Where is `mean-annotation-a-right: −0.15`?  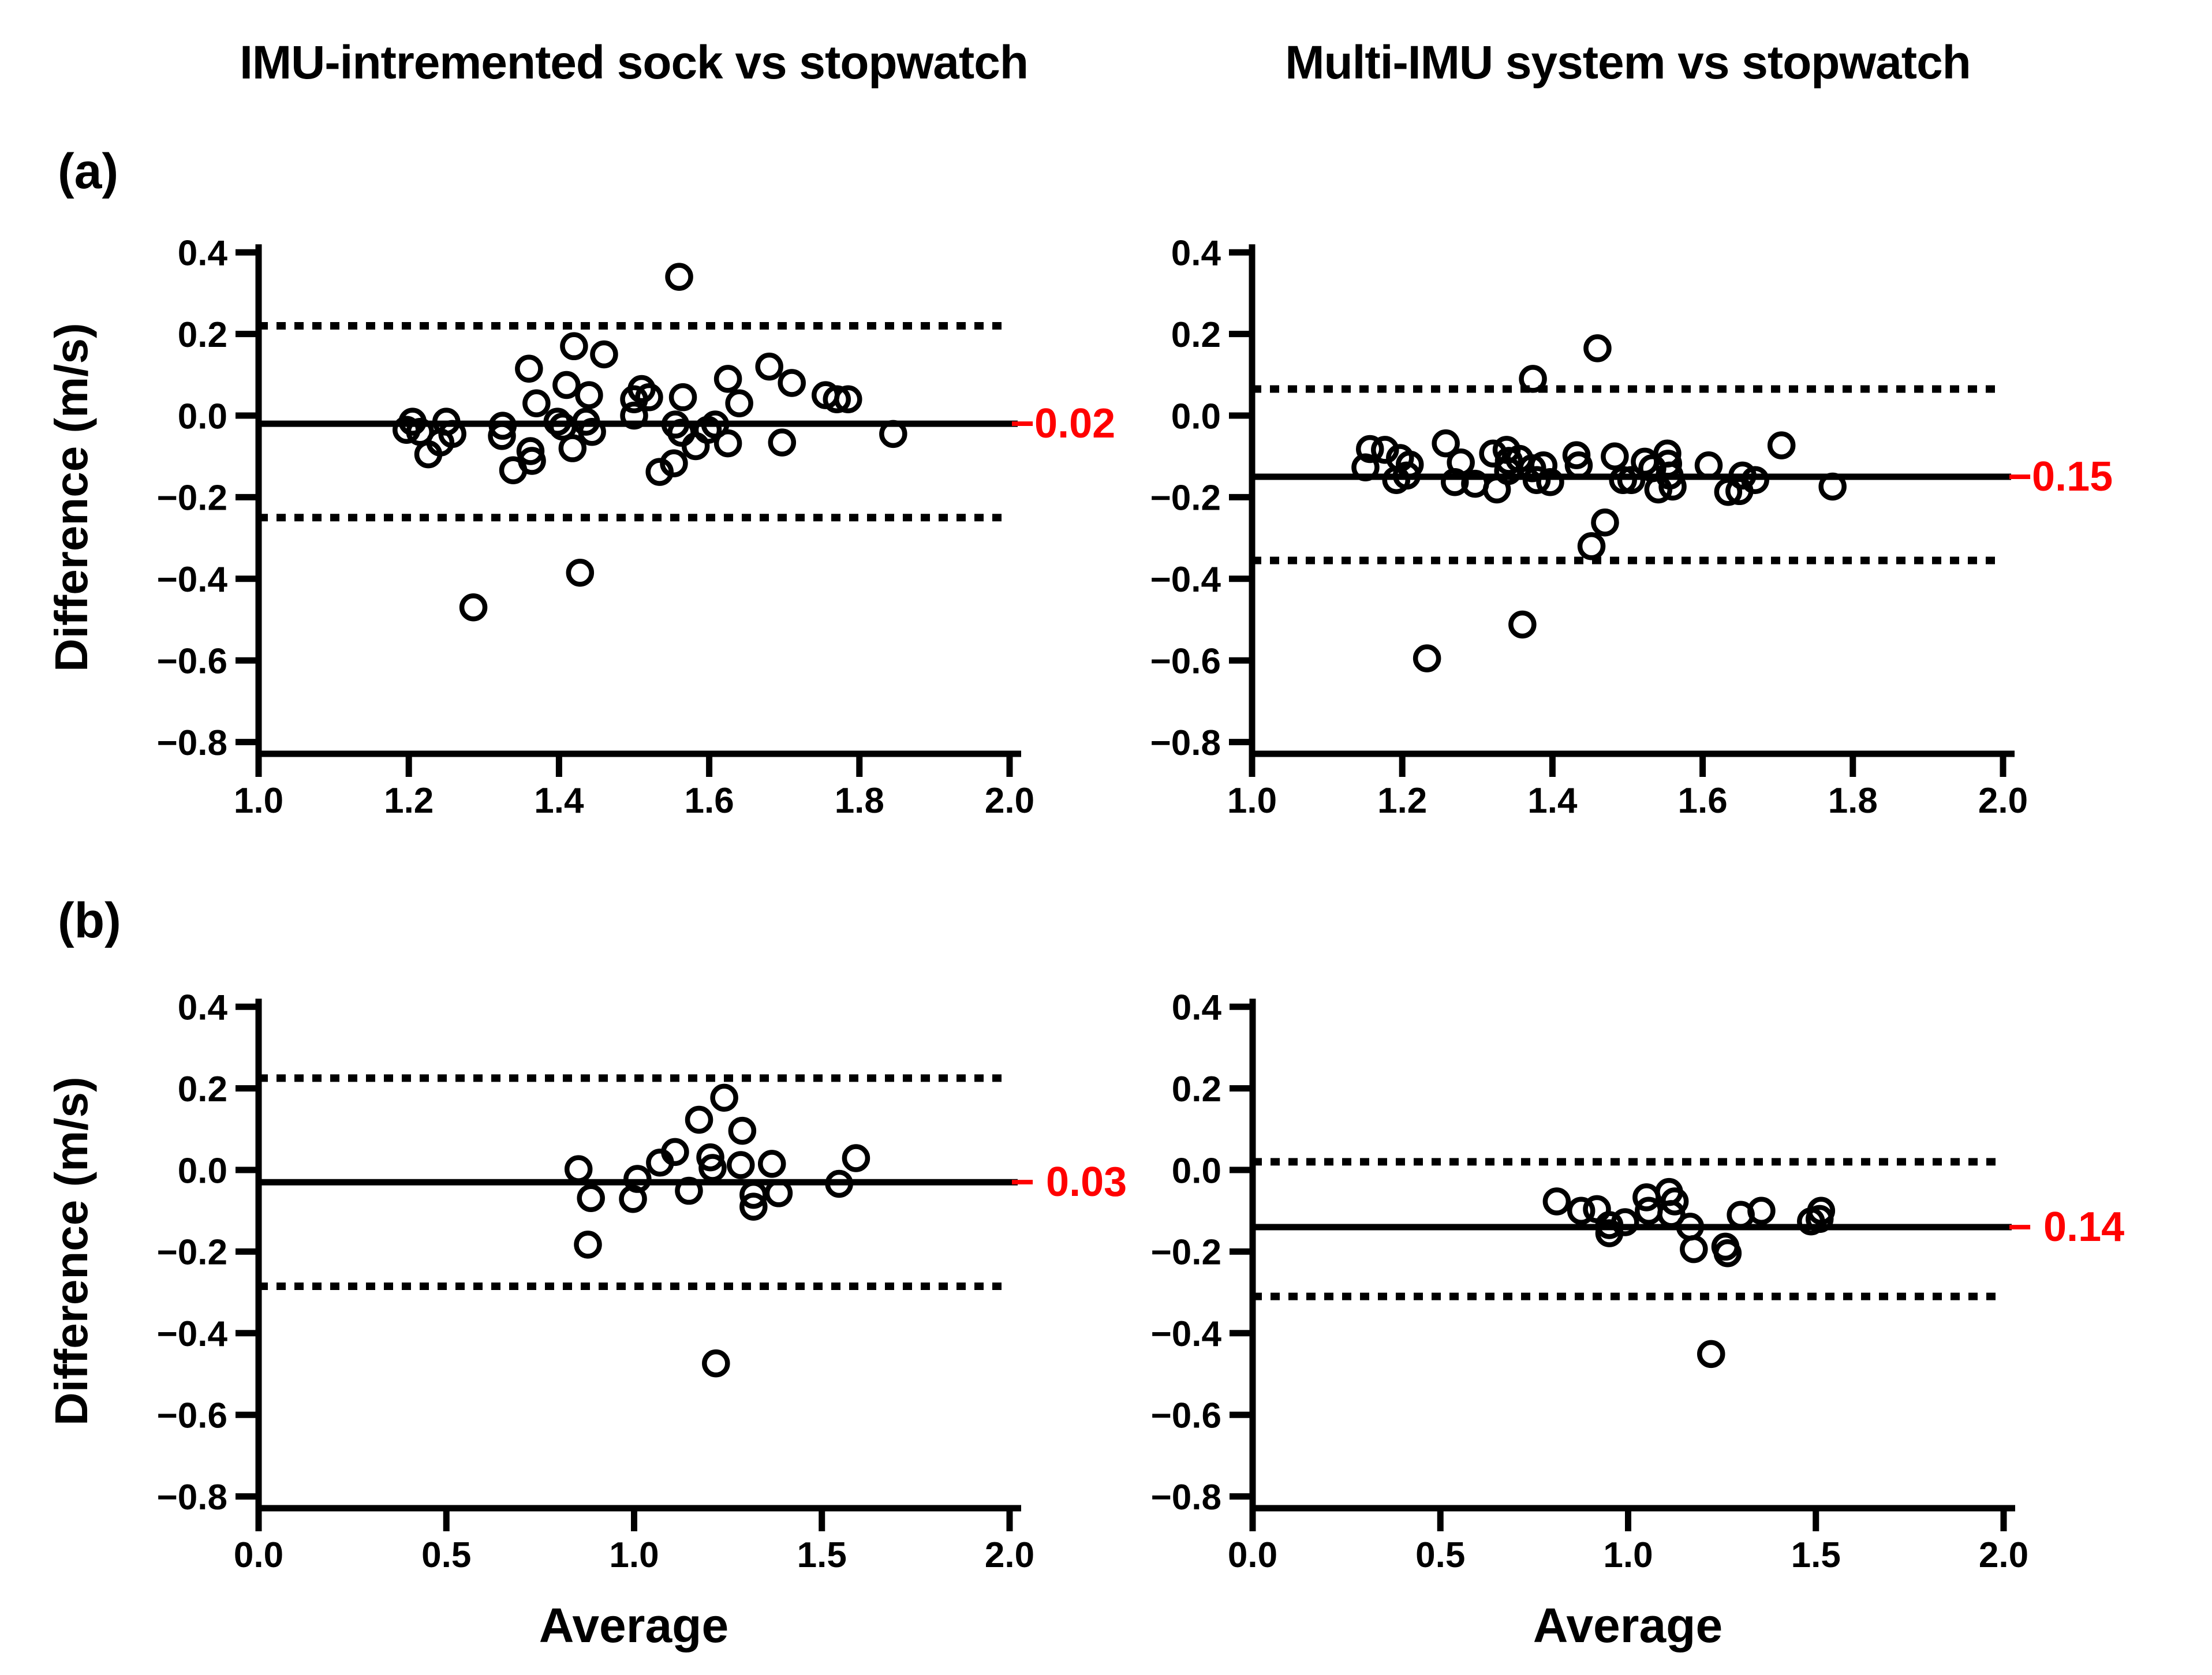 mean-annotation-a-right: −0.15 is located at coordinates (2061, 477).